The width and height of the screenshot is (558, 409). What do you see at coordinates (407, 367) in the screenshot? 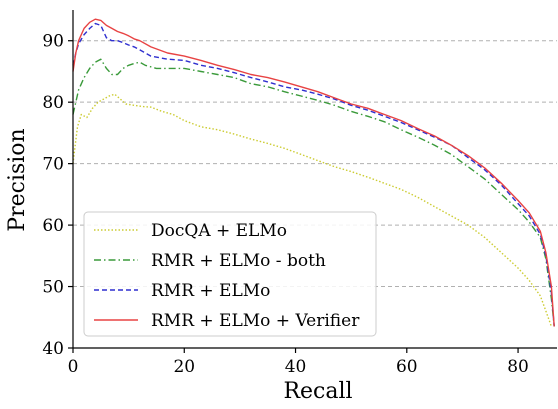
I see `x-tick-label: 60` at bounding box center [407, 367].